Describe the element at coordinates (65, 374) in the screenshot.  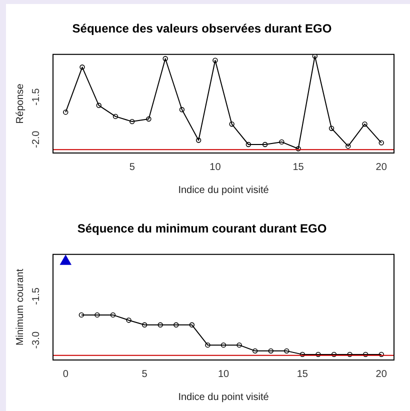
I see `x-tick-label: 0` at that location.